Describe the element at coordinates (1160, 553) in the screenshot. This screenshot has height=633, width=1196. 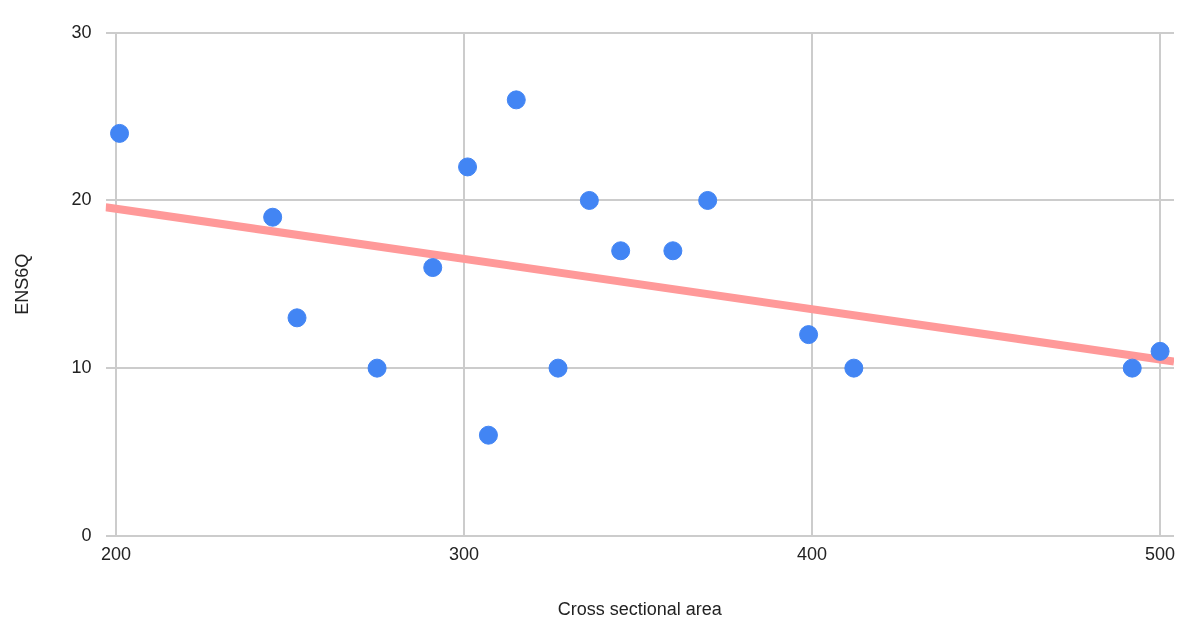
I see `x-tick-label: 500` at that location.